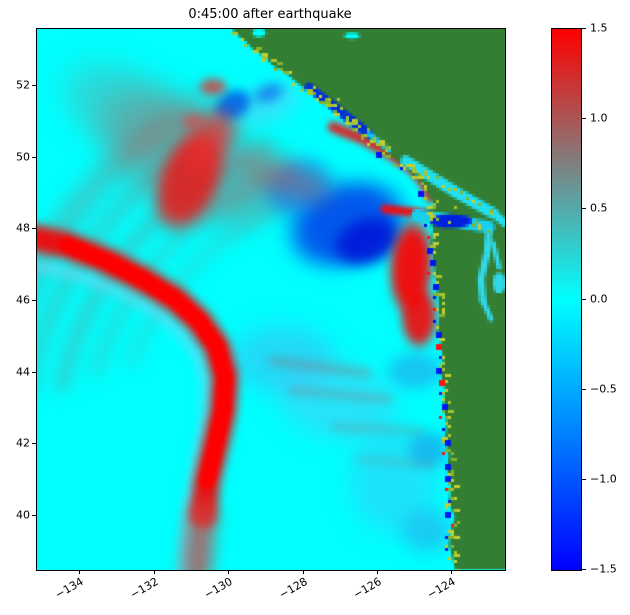  Describe the element at coordinates (599, 118) in the screenshot. I see `colorbar-tick-label: 1.0` at that location.